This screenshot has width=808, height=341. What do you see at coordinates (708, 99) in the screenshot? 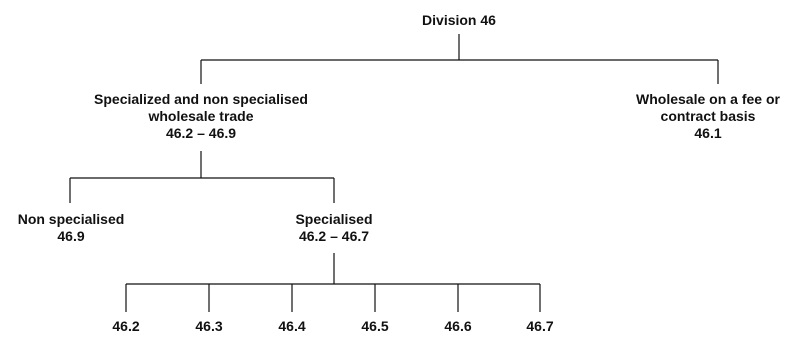
I see `node-fee-contract-line1: Wholesale on a fee or` at bounding box center [708, 99].